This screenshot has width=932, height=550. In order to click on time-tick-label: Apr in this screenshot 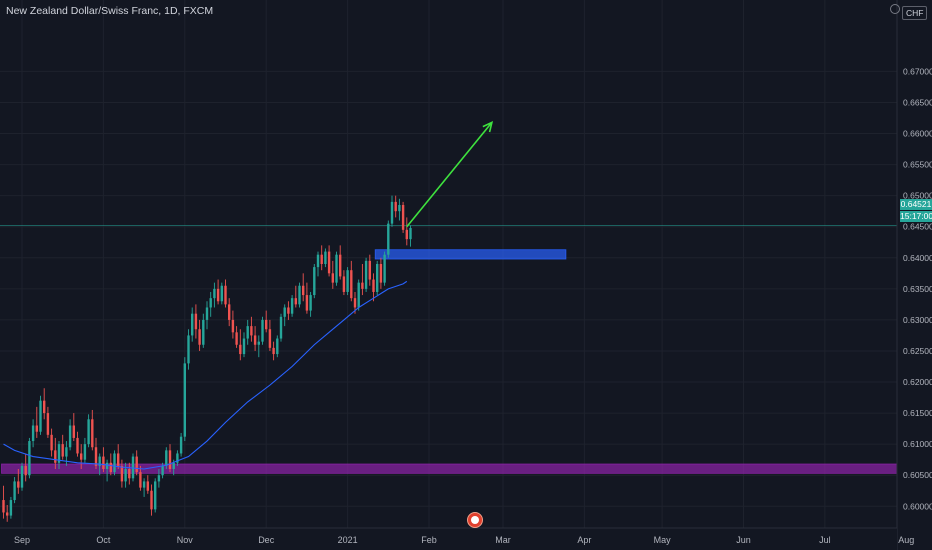, I will do `click(584, 540)`.